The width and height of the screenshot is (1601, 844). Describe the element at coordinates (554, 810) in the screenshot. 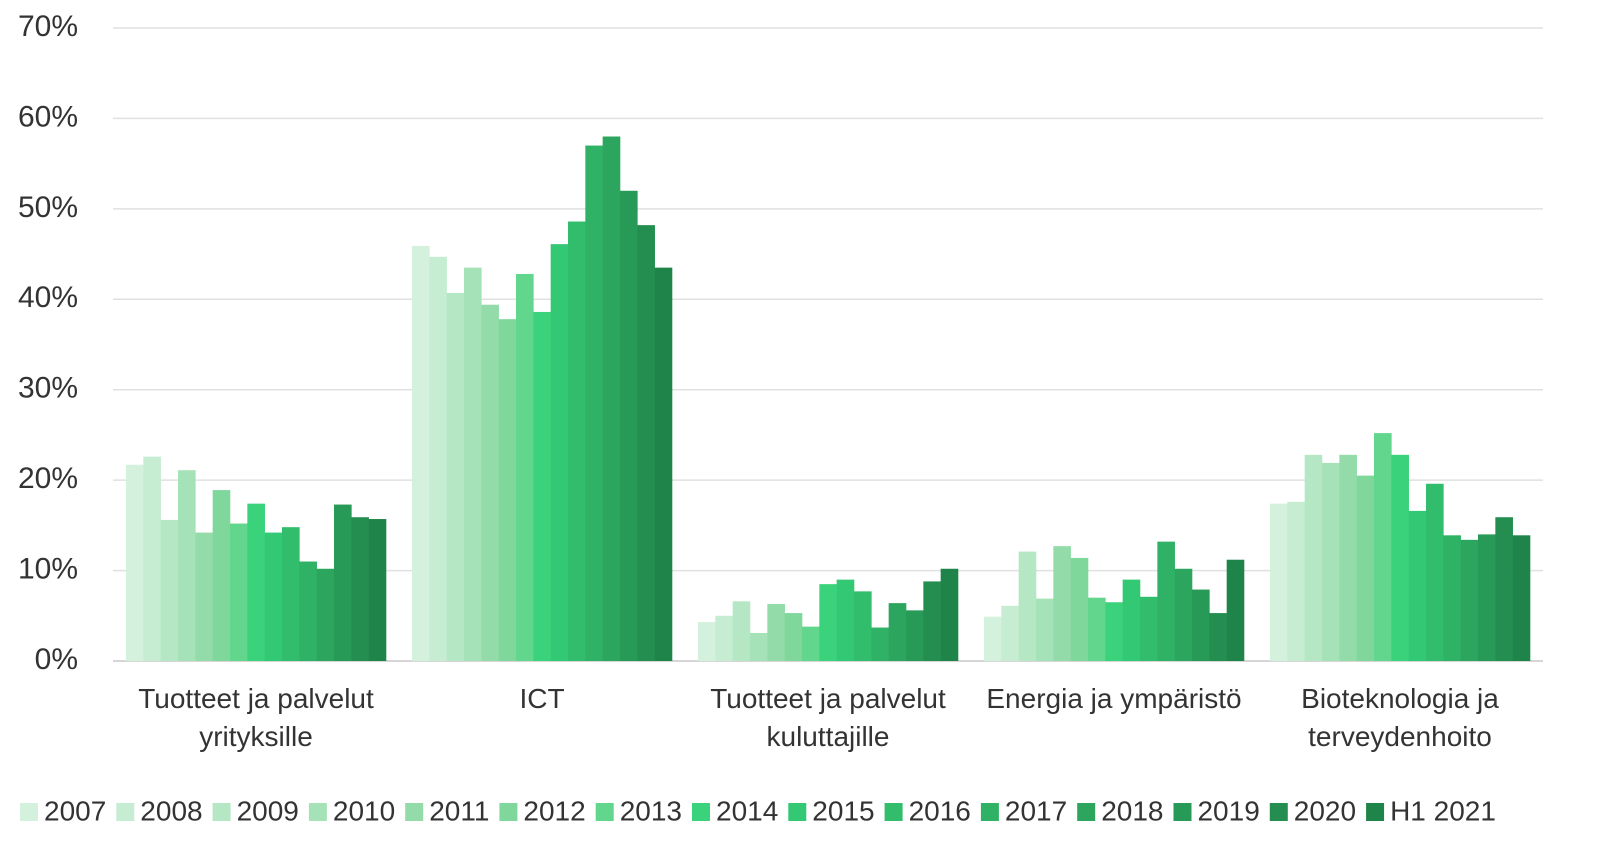

I see `legend-label: 2012` at that location.